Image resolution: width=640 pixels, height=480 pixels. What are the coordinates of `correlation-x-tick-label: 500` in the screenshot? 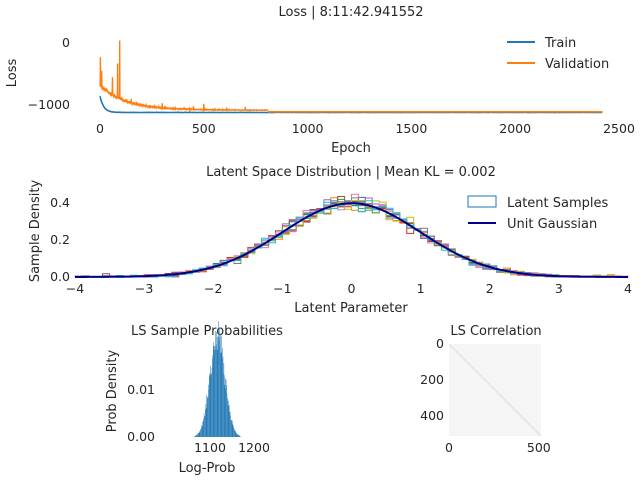 It's located at (539, 447).